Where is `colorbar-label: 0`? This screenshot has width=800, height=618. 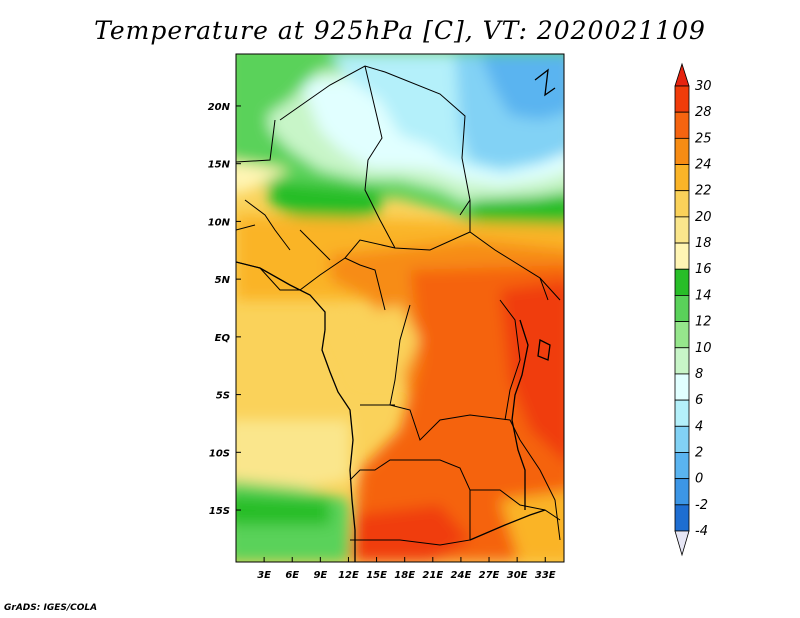 colorbar-label: 0 is located at coordinates (699, 479).